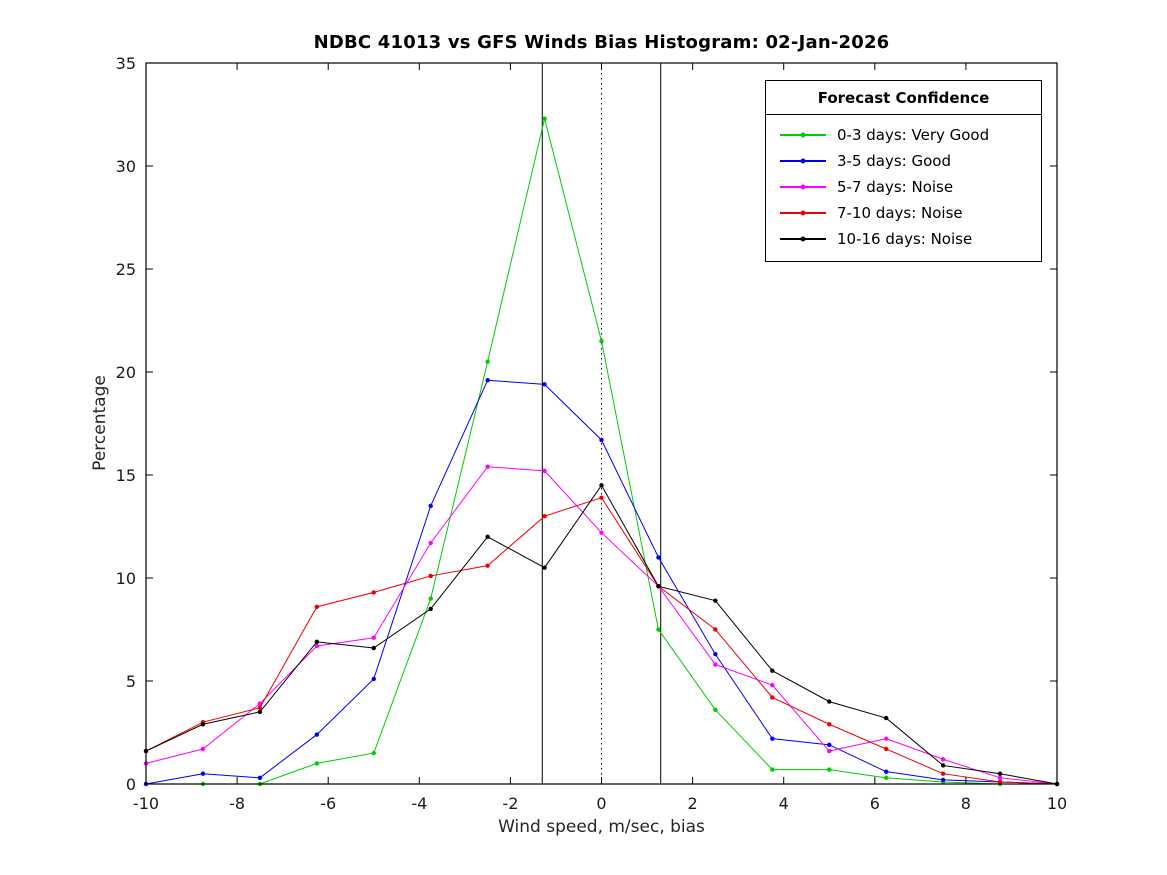 This screenshot has height=875, width=1167. What do you see at coordinates (913, 135) in the screenshot?
I see `legend-entry-label: 0-3 days: Very Good` at bounding box center [913, 135].